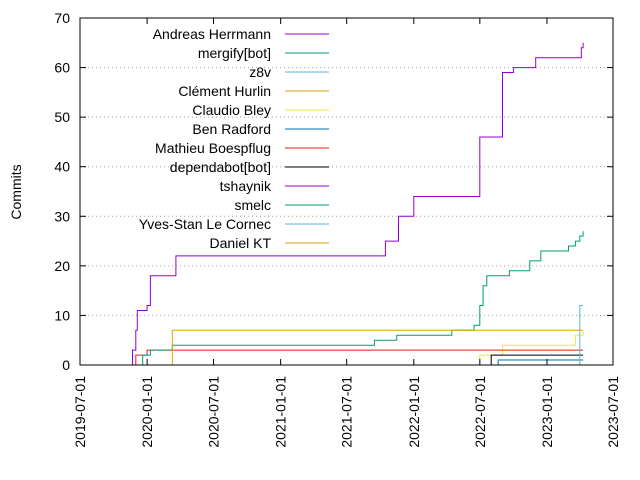  Describe the element at coordinates (66, 365) in the screenshot. I see `y-tick-label: 0` at that location.